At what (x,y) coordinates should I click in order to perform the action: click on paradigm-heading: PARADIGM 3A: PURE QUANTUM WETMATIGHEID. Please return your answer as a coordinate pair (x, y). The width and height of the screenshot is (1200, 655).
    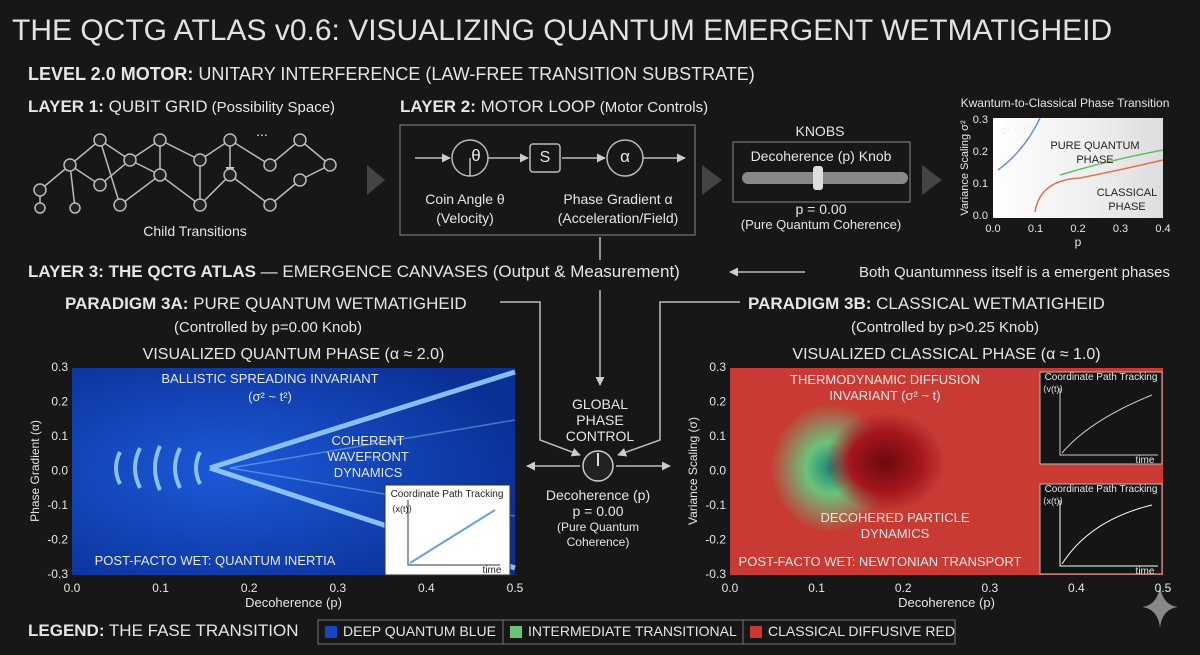
    Looking at the image, I should click on (266, 303).